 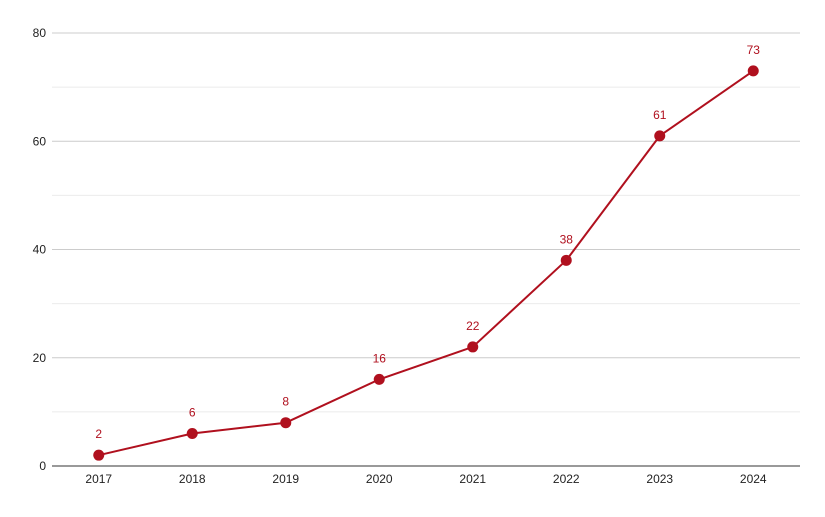 What do you see at coordinates (40, 358) in the screenshot?
I see `y-tick-label: 20` at bounding box center [40, 358].